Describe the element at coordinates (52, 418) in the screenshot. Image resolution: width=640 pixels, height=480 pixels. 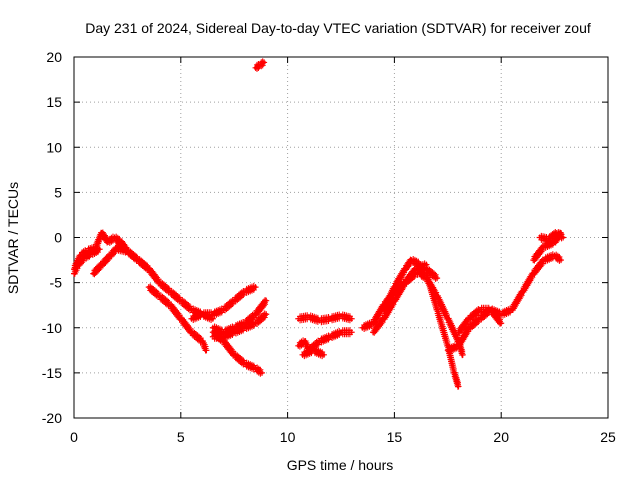
I see `y-tick-label: -20` at that location.